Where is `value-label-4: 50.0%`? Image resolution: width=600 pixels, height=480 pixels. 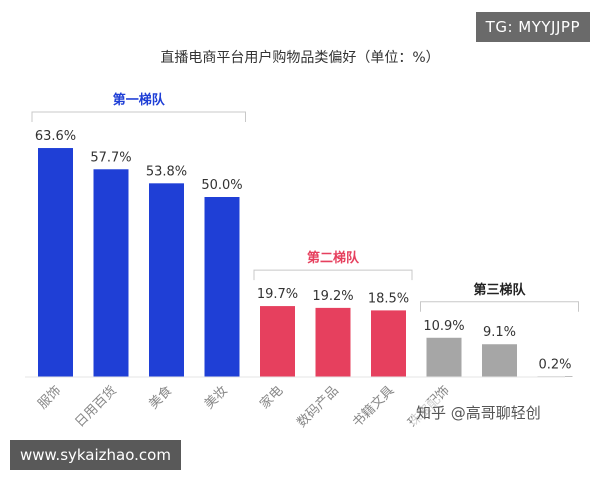 value-label-4: 50.0% is located at coordinates (221, 185).